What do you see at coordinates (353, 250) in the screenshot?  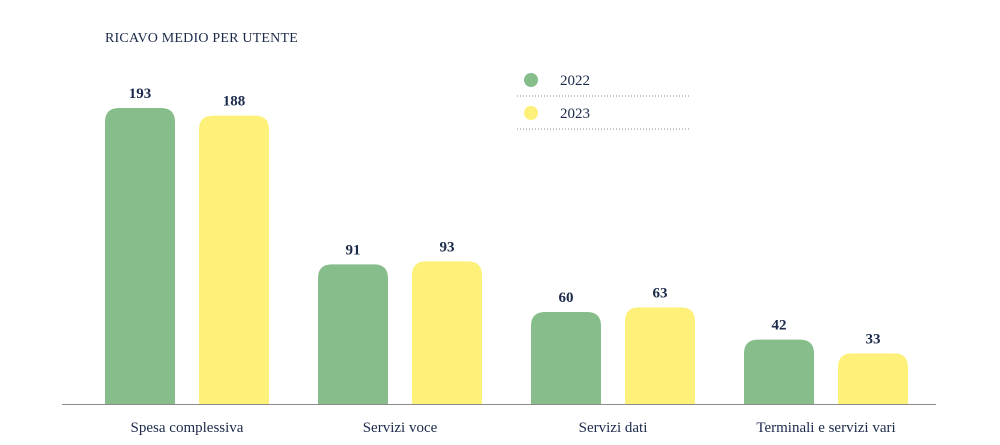 I see `data-label: 91` at bounding box center [353, 250].